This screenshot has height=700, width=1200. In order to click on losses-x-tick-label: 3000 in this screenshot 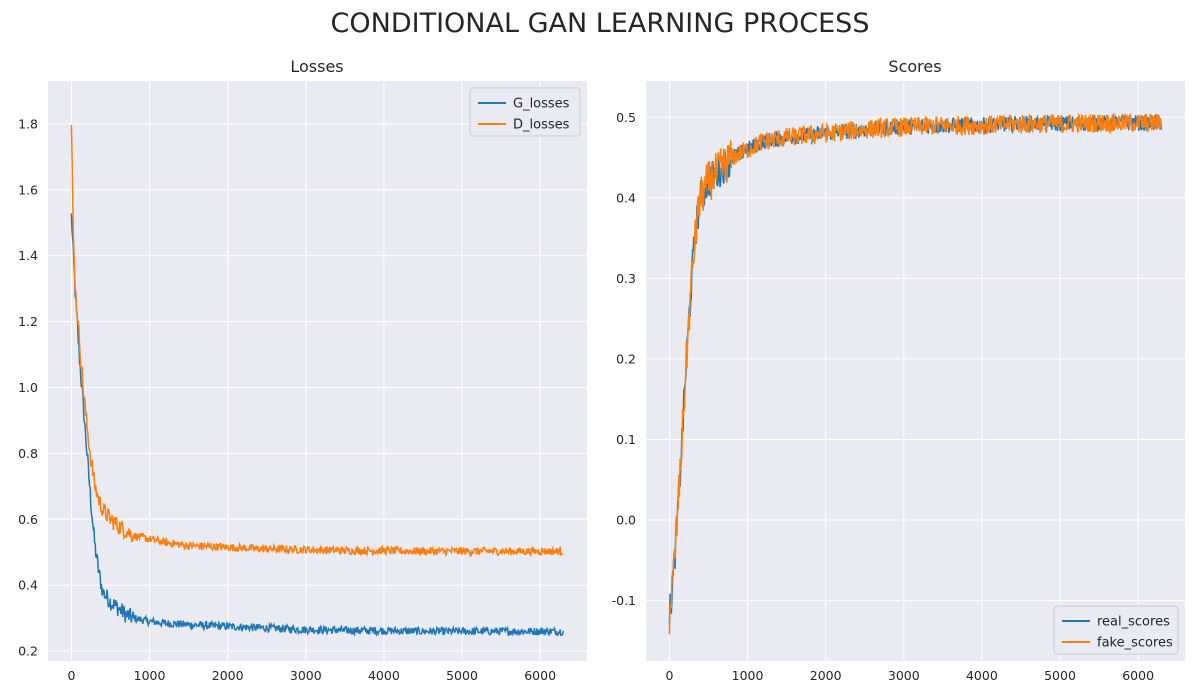, I will do `click(306, 675)`.